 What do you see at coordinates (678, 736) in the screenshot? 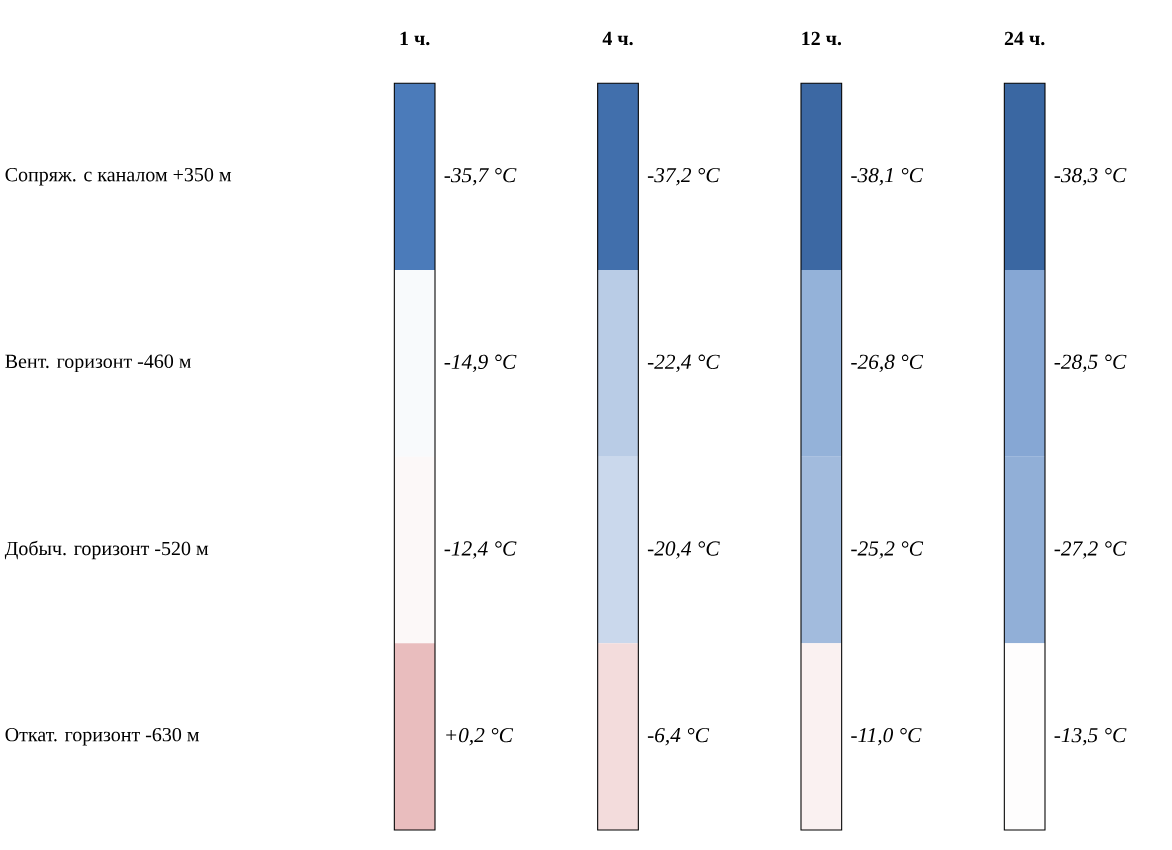
I see `data-label: -6,4 °C` at bounding box center [678, 736].